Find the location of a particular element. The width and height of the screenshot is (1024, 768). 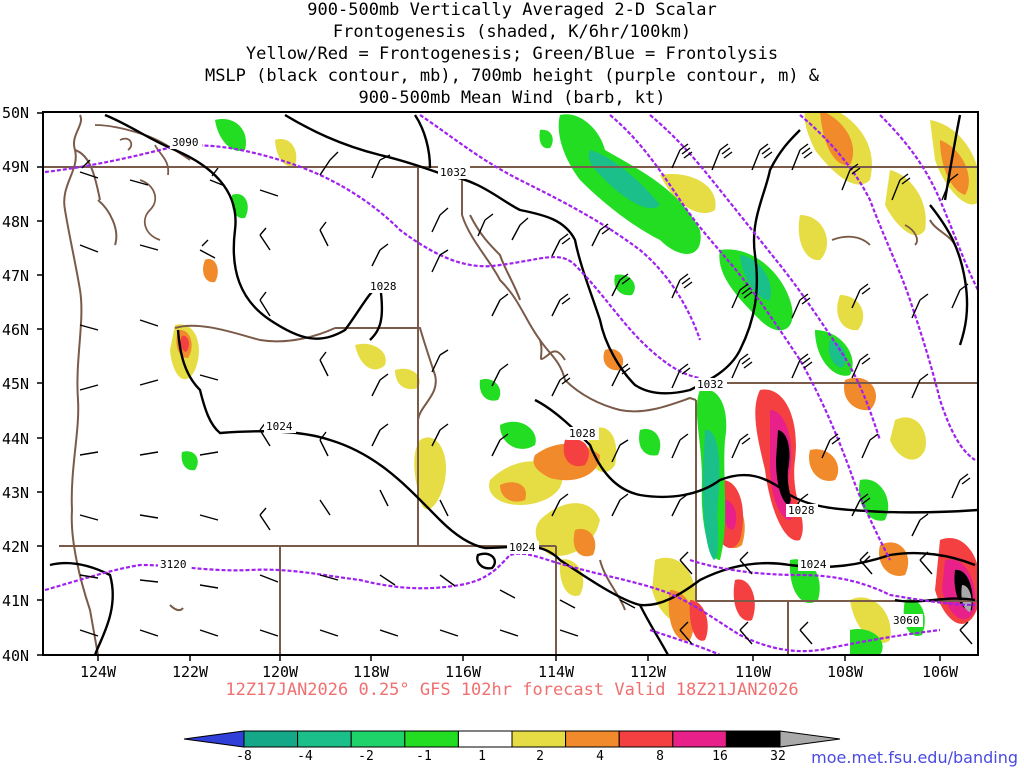

lat-label: 40N is located at coordinates (15, 656).